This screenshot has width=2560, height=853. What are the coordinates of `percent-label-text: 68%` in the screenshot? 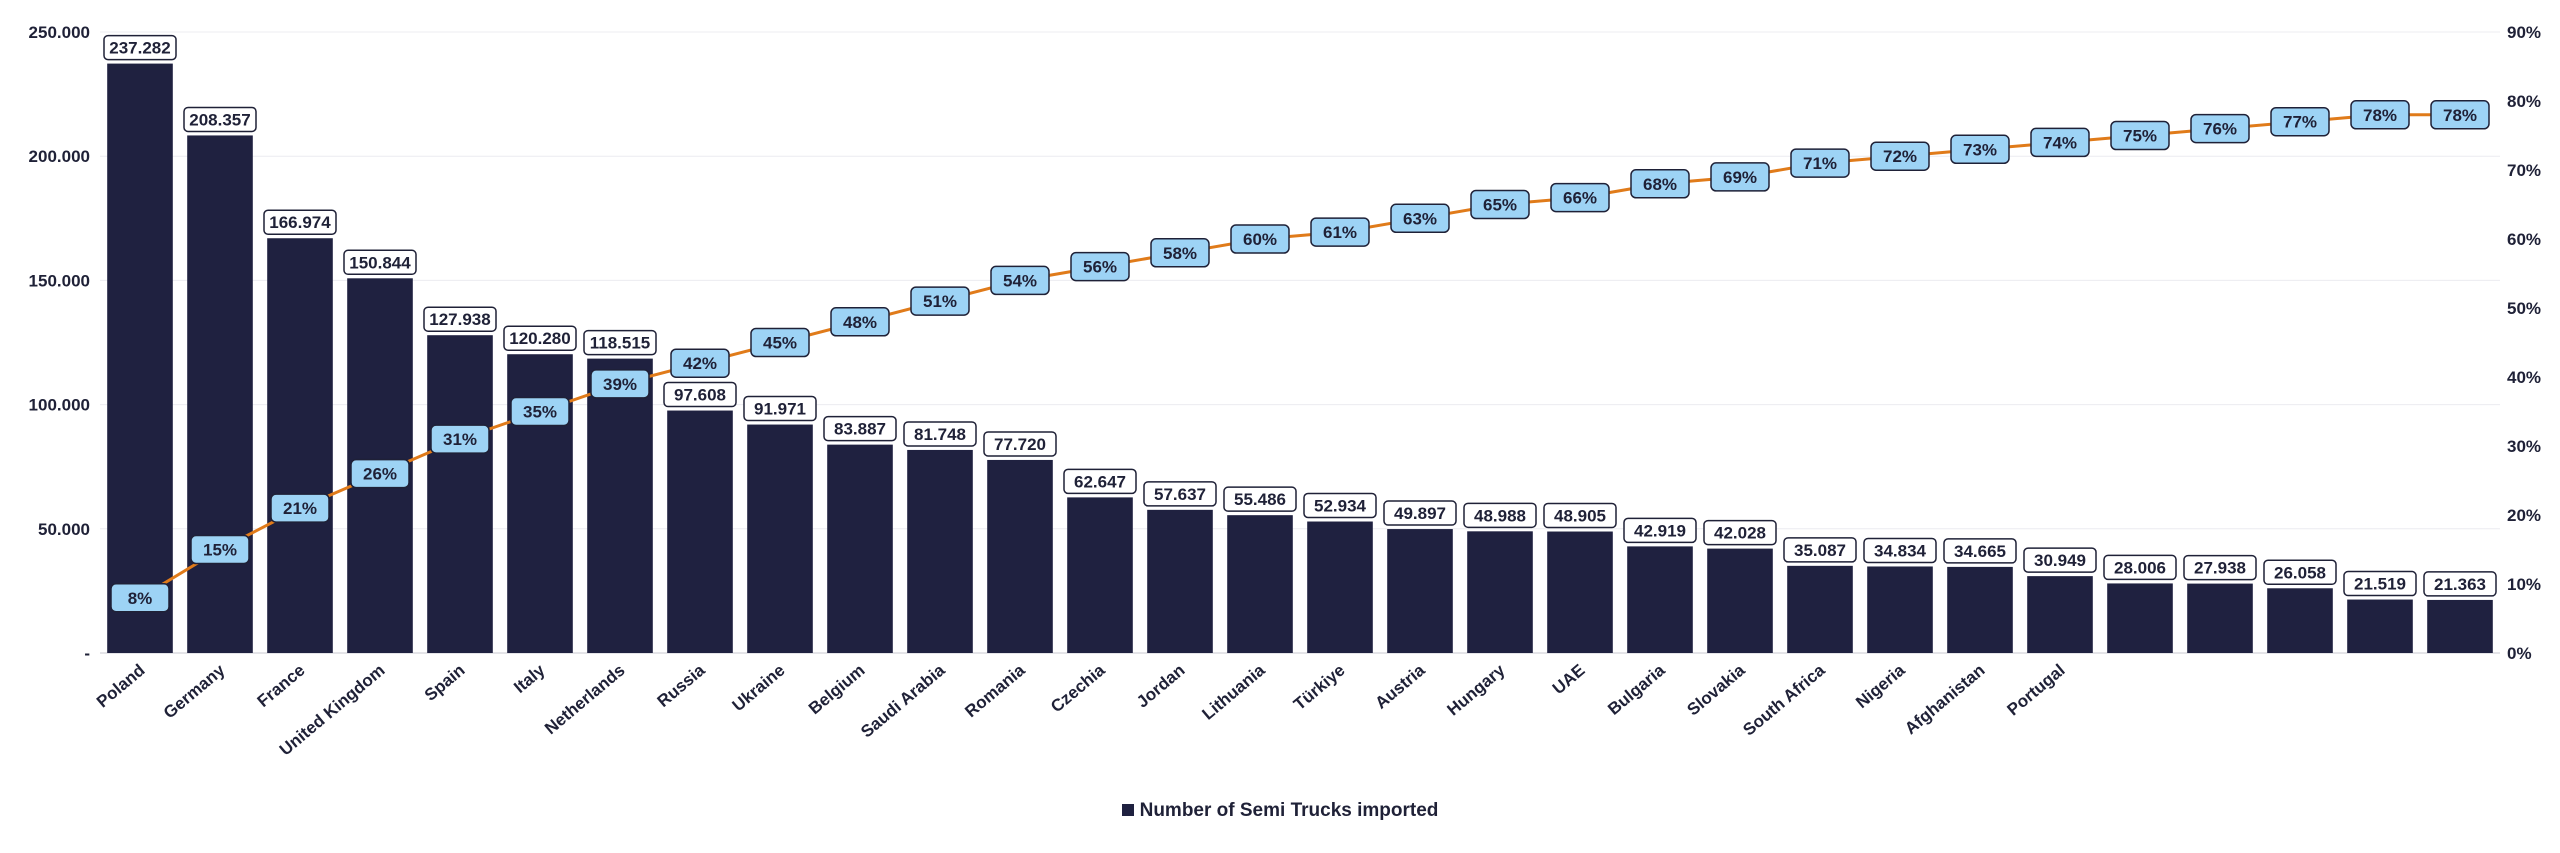 It's located at (1660, 184).